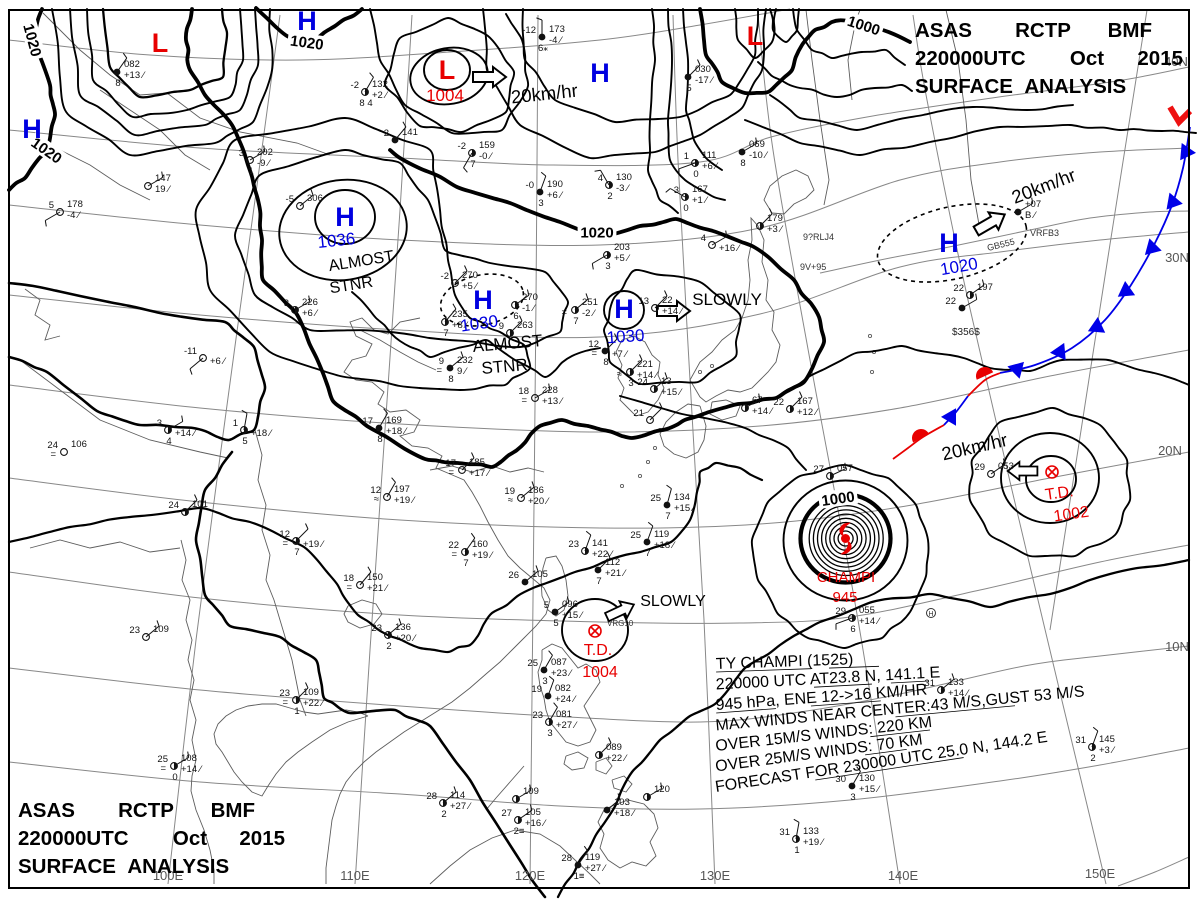 This screenshot has width=1200, height=899. What do you see at coordinates (638, 413) in the screenshot?
I see `svg-text: 21` at bounding box center [638, 413].